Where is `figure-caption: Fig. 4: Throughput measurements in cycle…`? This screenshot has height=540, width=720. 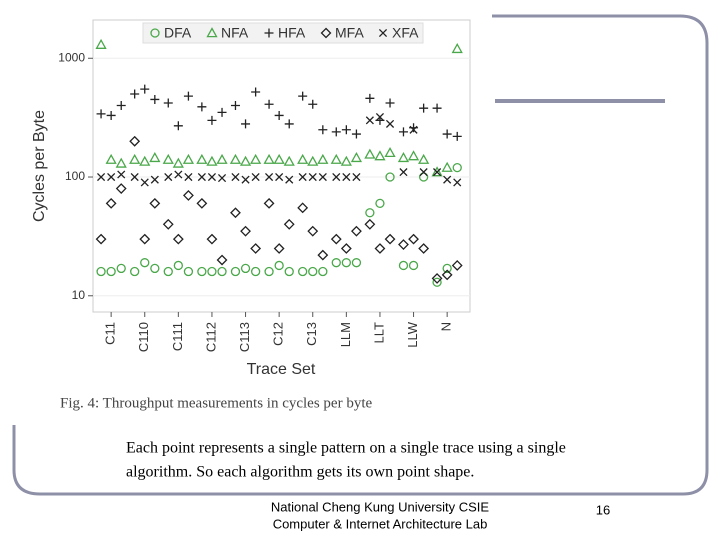
figure-caption: Fig. 4: Throughput measurements in cycle… is located at coordinates (216, 403).